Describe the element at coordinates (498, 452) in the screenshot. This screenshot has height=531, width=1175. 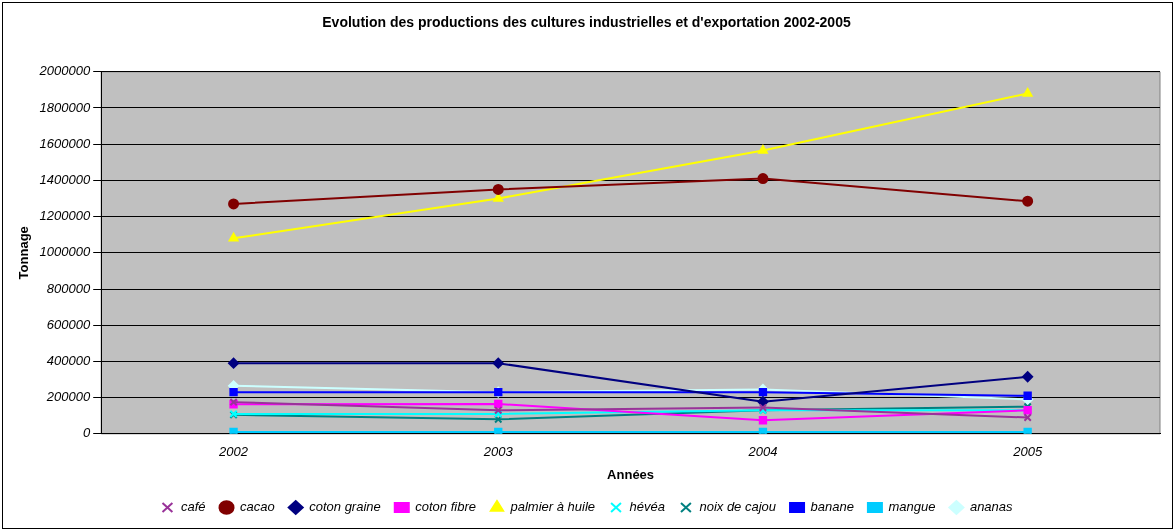
I see `x-tick-label: 2003` at that location.